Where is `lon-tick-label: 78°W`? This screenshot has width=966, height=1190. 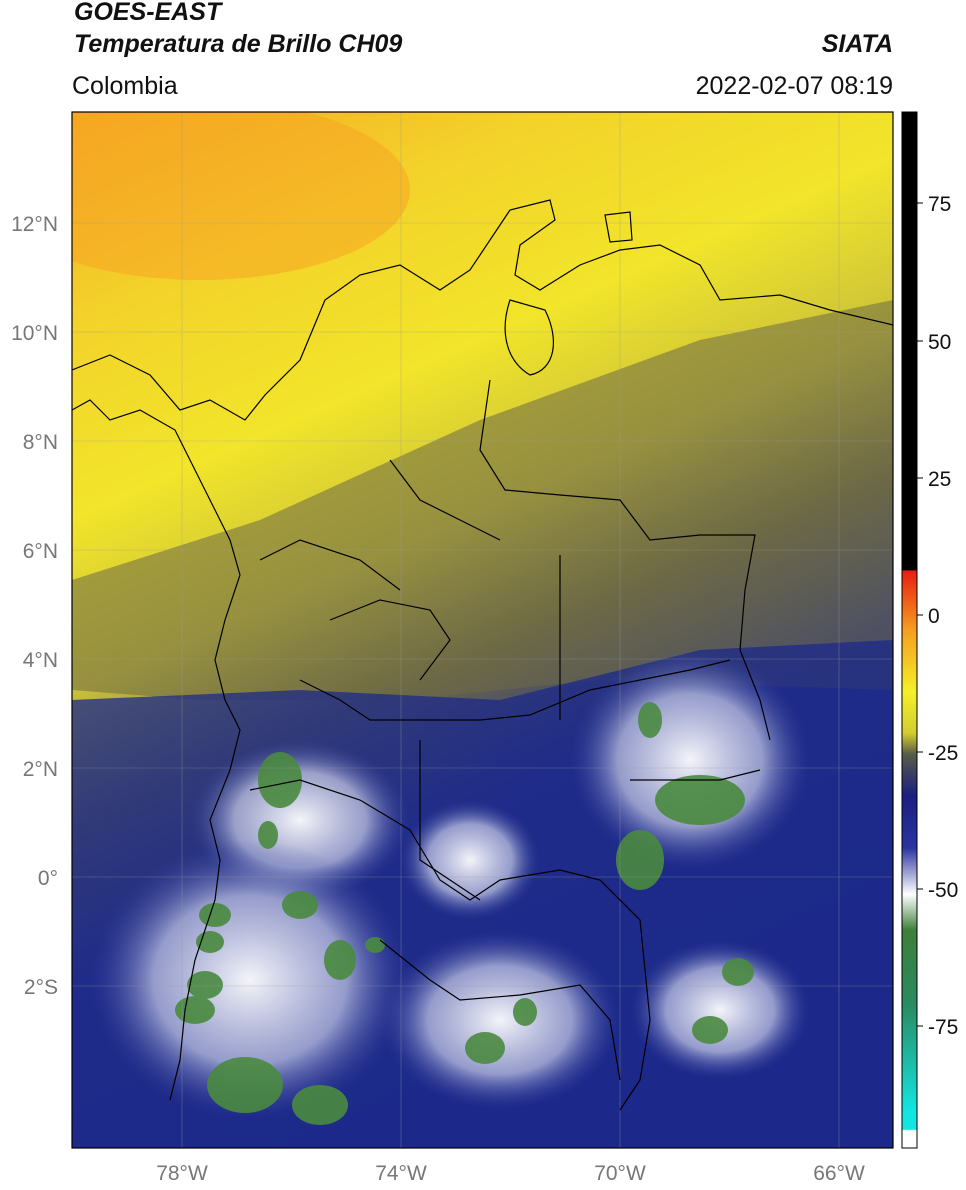
lon-tick-label: 78°W is located at coordinates (182, 1173).